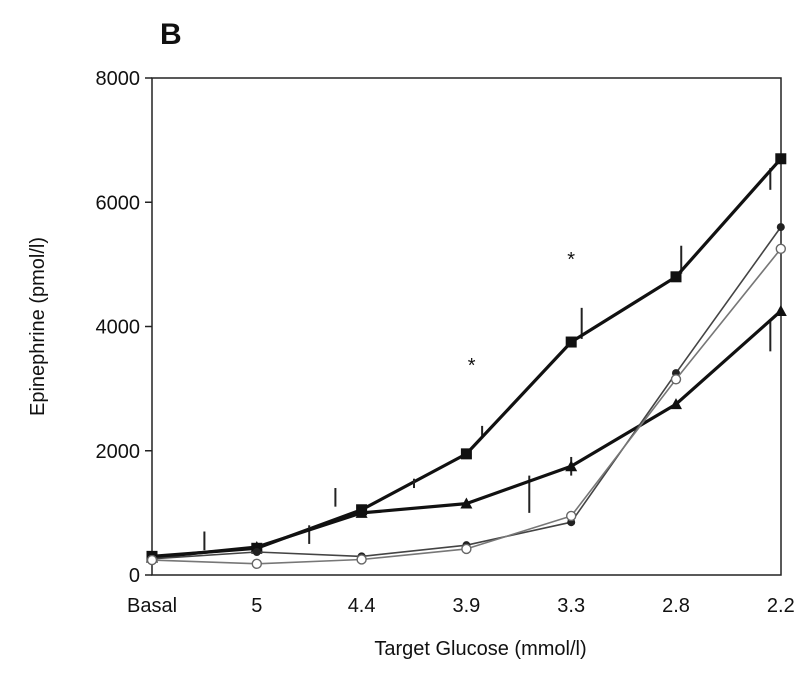 This screenshot has height=678, width=812. I want to click on y-tick-label: 8000, so click(118, 79).